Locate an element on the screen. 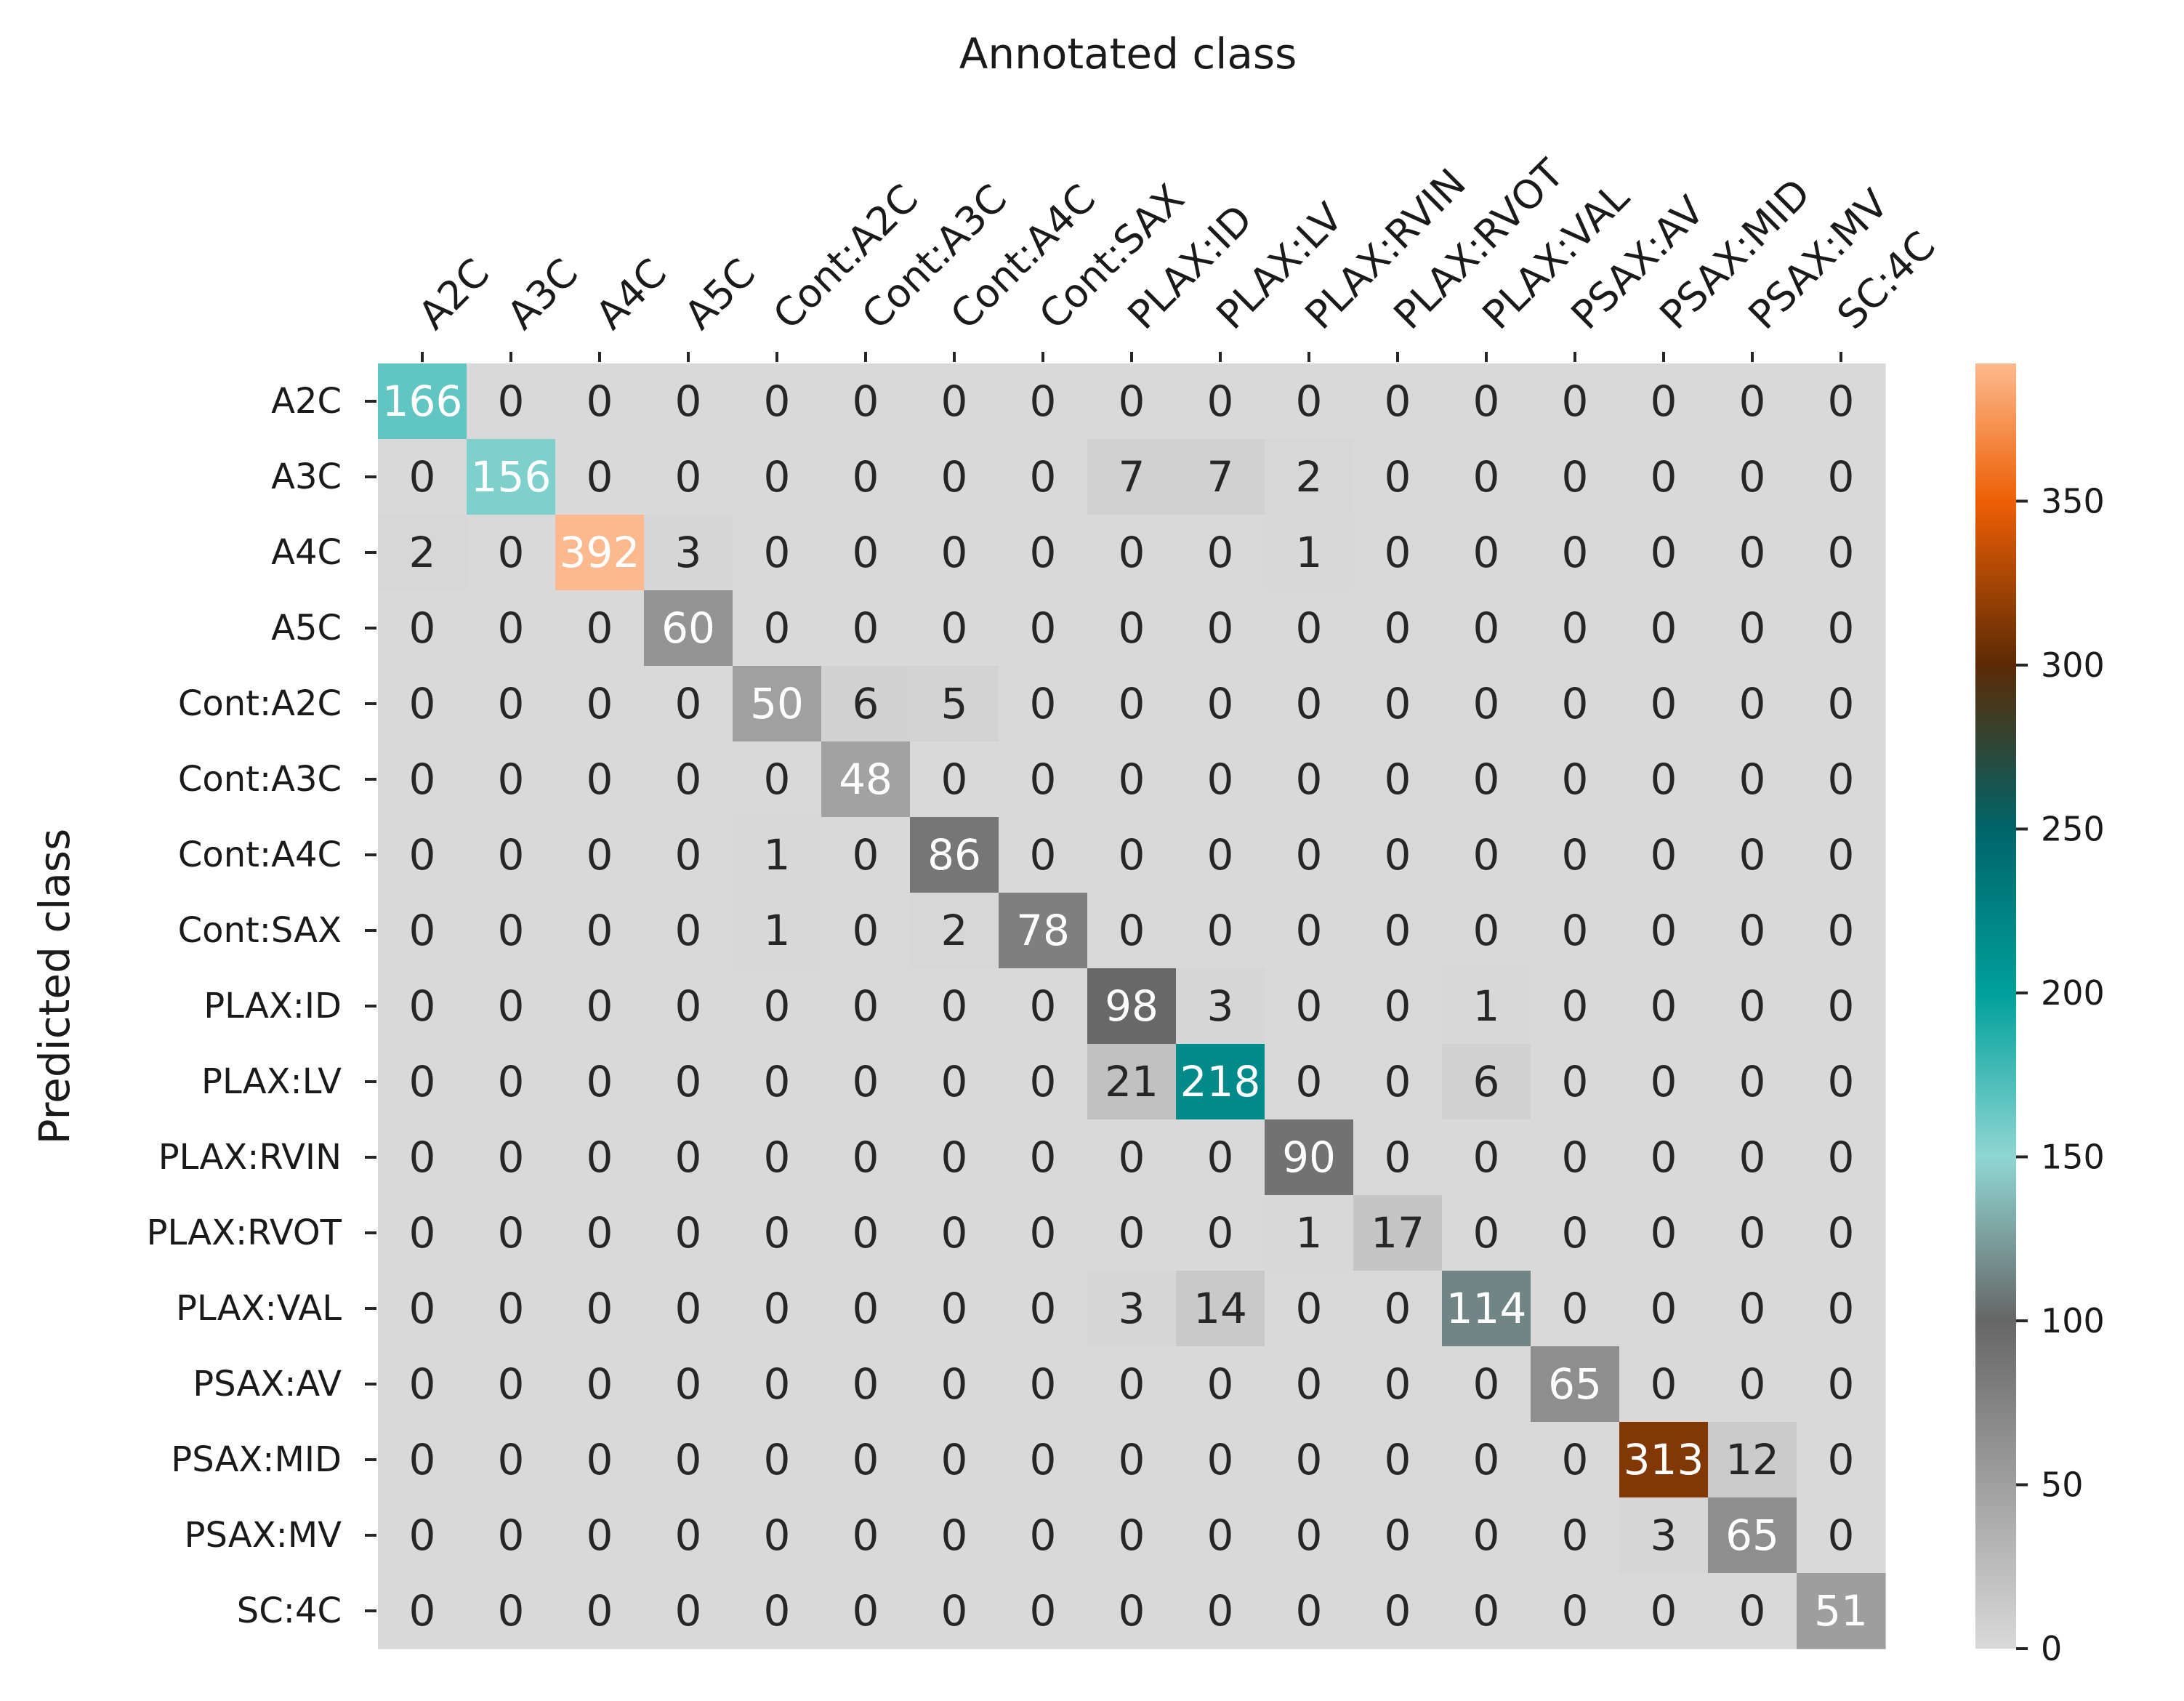  heatmap-cell-Cont:SAX-A2C is located at coordinates (423, 931).